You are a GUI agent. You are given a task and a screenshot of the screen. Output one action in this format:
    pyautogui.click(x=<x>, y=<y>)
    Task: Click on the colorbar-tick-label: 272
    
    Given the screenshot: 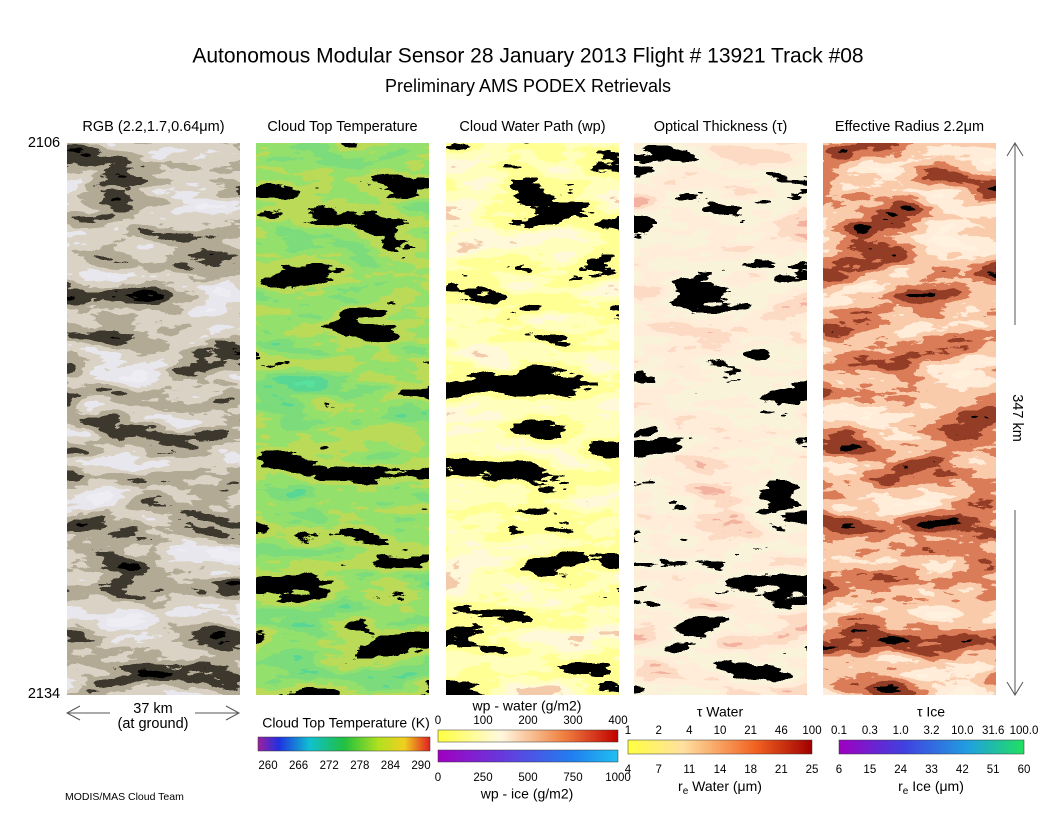 What is the action you would take?
    pyautogui.click(x=329, y=766)
    